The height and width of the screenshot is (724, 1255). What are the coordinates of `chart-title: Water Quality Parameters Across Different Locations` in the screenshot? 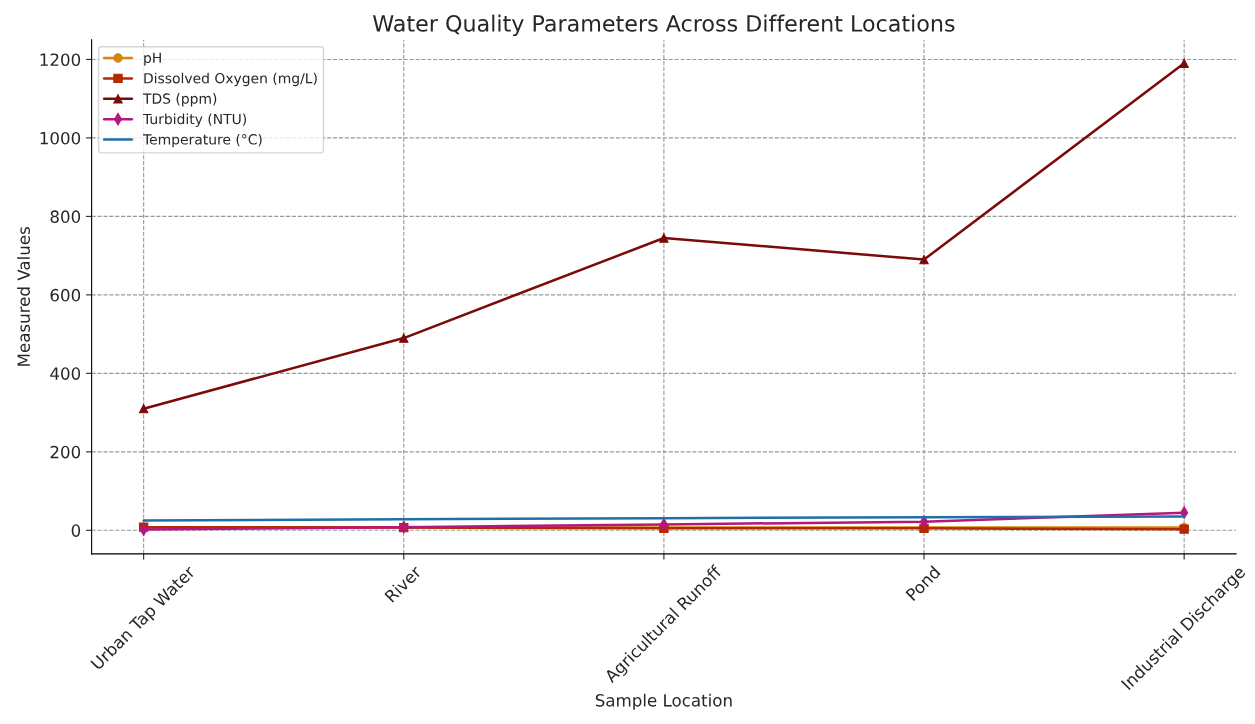 It's located at (663, 25).